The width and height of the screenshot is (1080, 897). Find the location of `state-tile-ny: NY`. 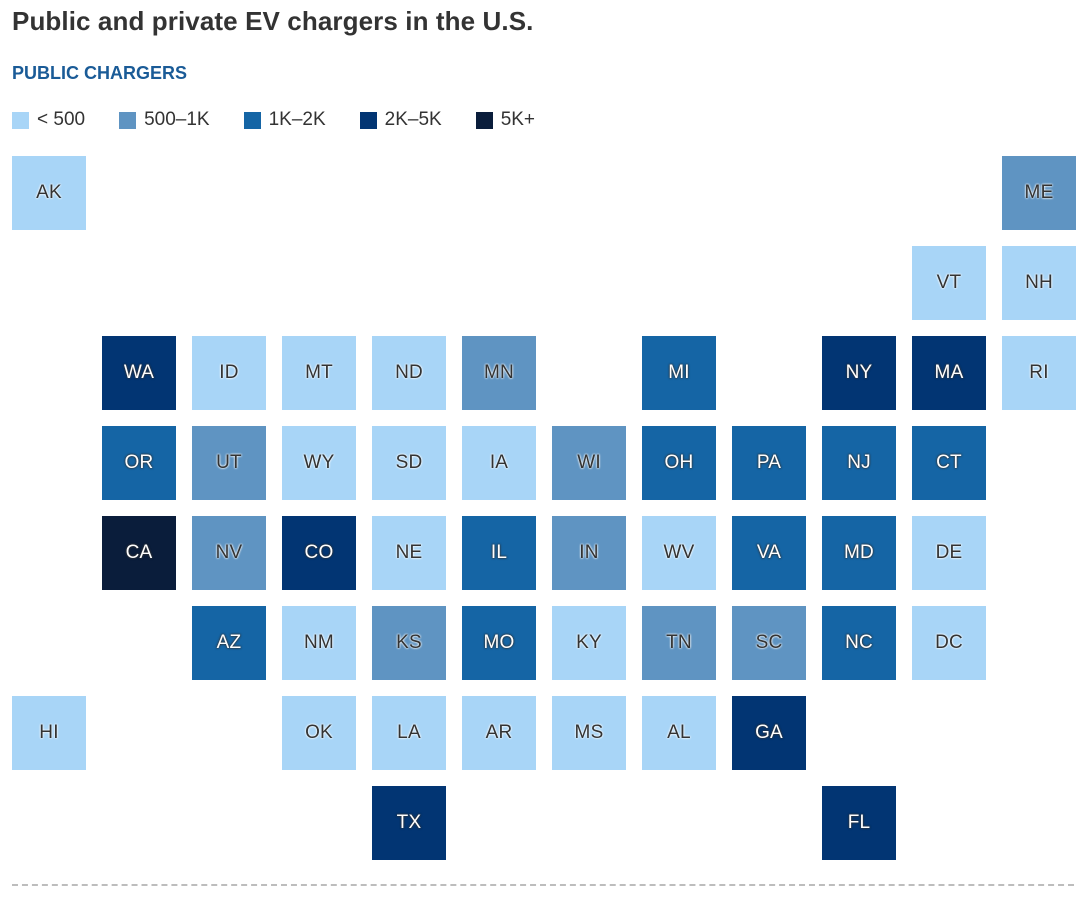

state-tile-ny: NY is located at coordinates (859, 373).